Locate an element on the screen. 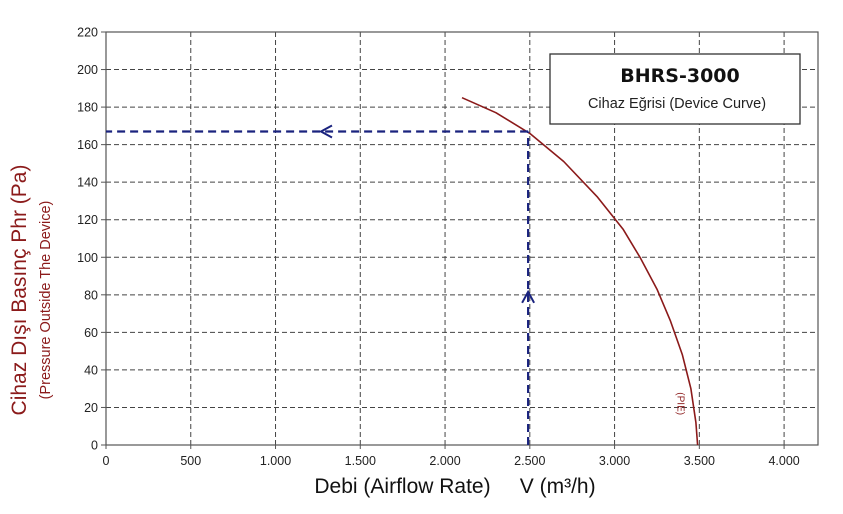  chart-title: BHRS-3000 is located at coordinates (679, 76).